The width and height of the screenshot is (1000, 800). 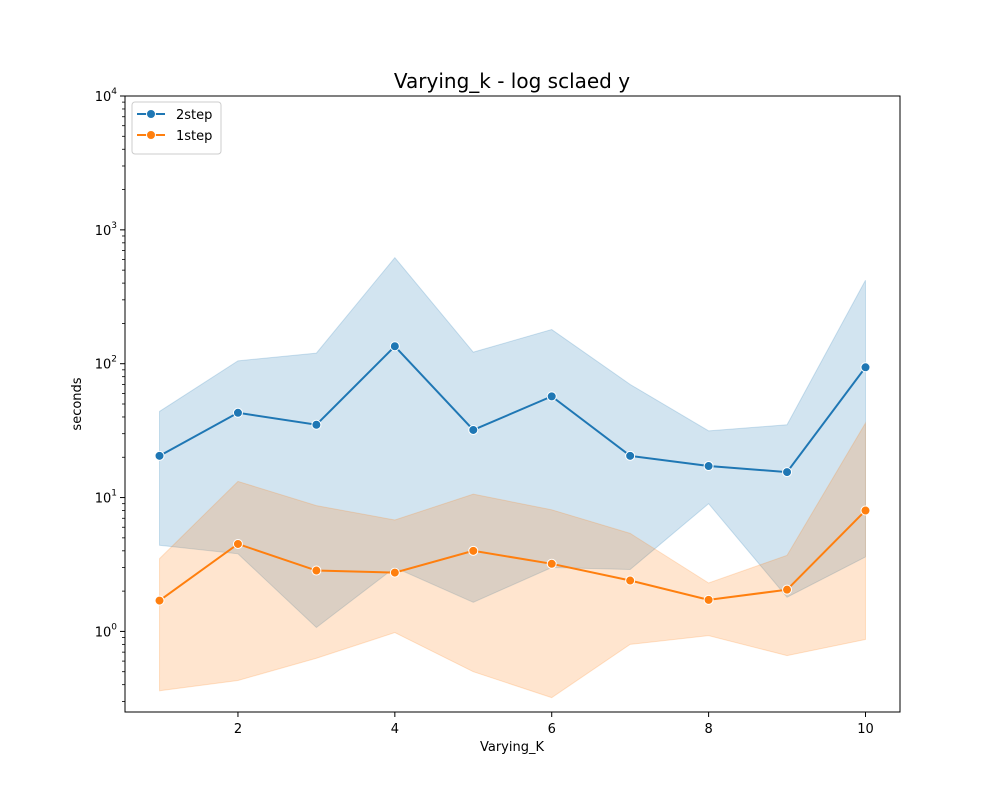 What do you see at coordinates (238, 729) in the screenshot?
I see `x-tick-label: 2` at bounding box center [238, 729].